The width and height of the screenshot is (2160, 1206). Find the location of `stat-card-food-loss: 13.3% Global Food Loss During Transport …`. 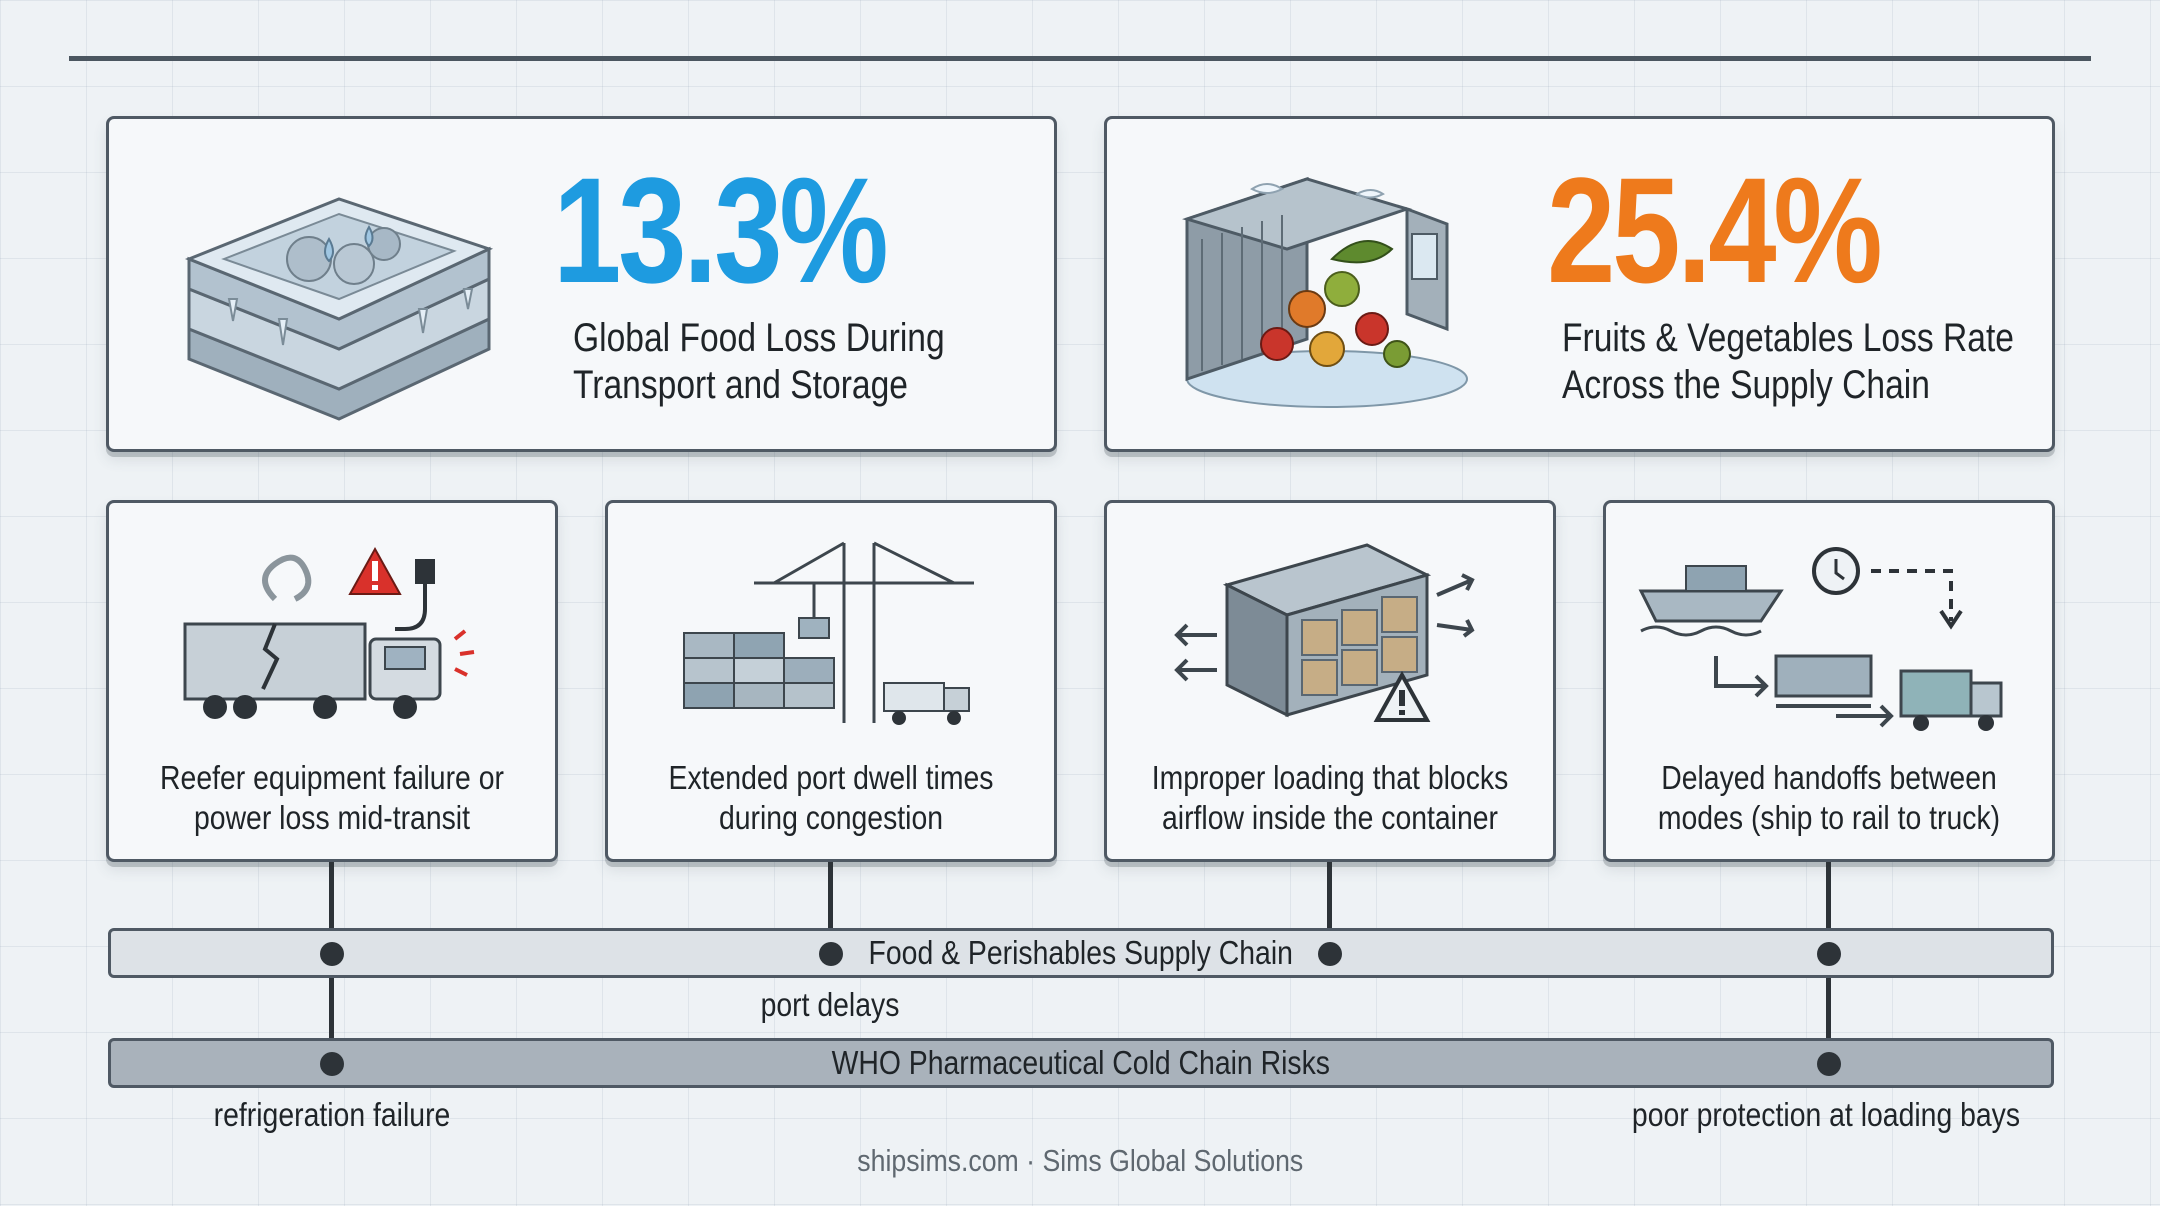

stat-card-food-loss: 13.3% Global Food Loss During Transport … is located at coordinates (581, 284).